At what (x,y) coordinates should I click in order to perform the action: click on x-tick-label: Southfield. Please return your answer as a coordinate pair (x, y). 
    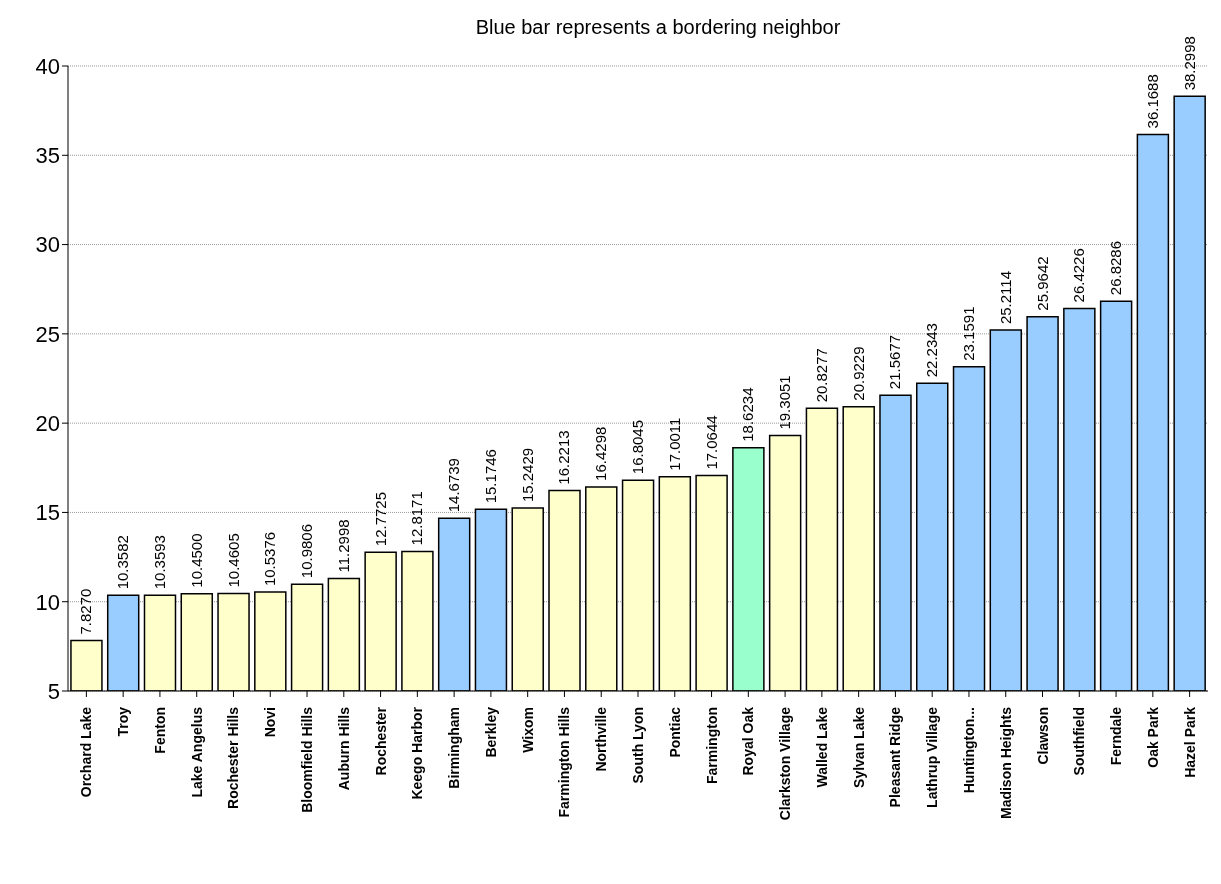
    Looking at the image, I should click on (1079, 741).